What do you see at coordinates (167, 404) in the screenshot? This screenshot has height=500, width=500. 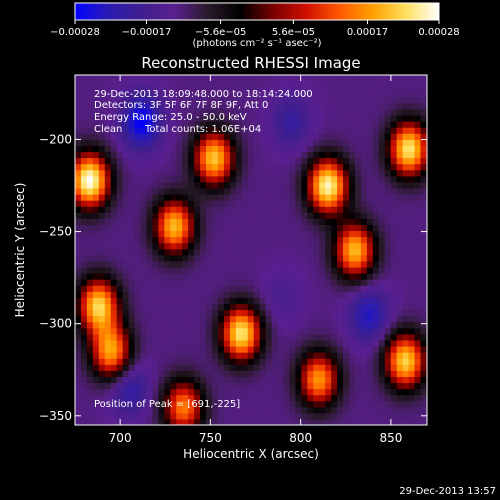 I see `peak-position-text: Position of Peak = [691,-225]` at bounding box center [167, 404].